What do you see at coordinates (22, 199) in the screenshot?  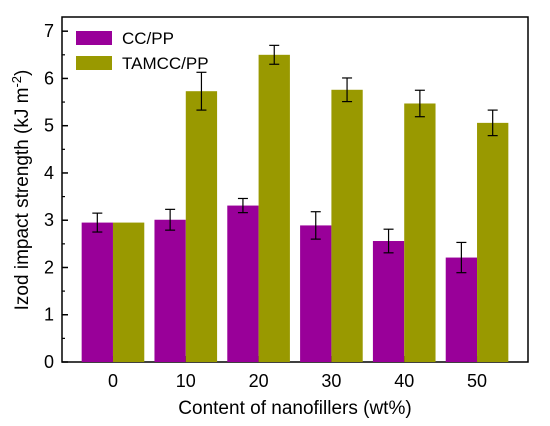 I see `y-axis-title-main: Izod impact strength (kJ m` at bounding box center [22, 199].